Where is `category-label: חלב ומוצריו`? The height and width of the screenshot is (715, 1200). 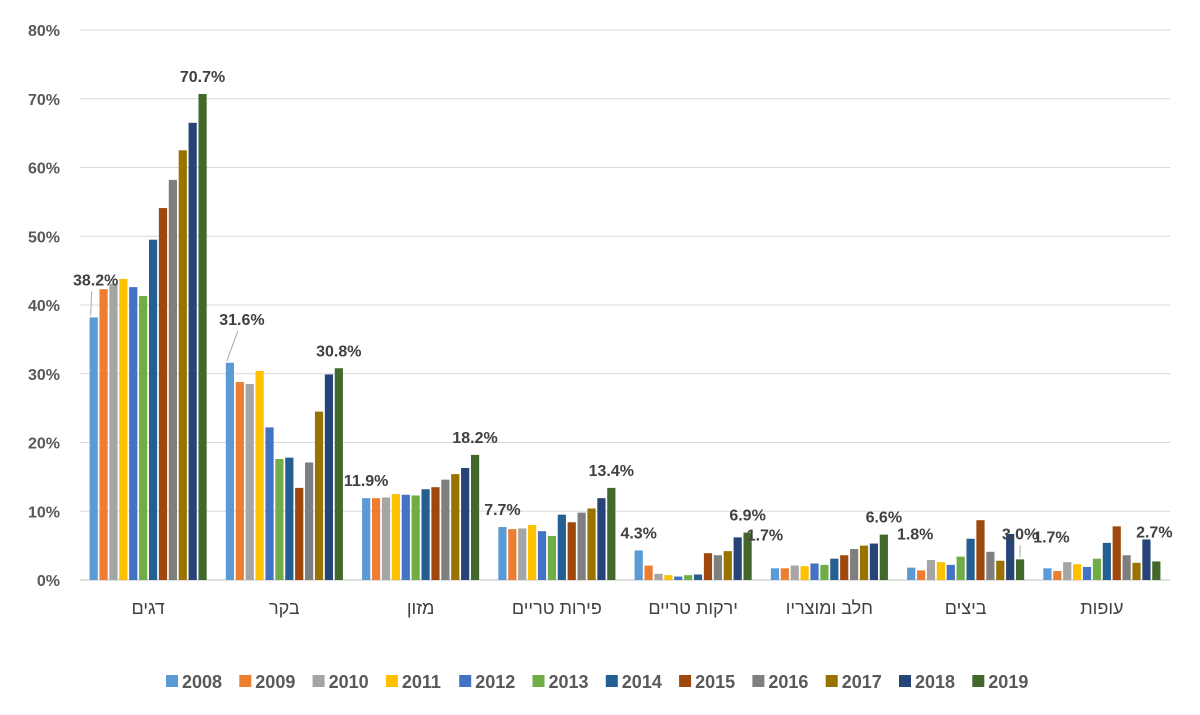
category-label: חלב ומוצריו is located at coordinates (829, 608).